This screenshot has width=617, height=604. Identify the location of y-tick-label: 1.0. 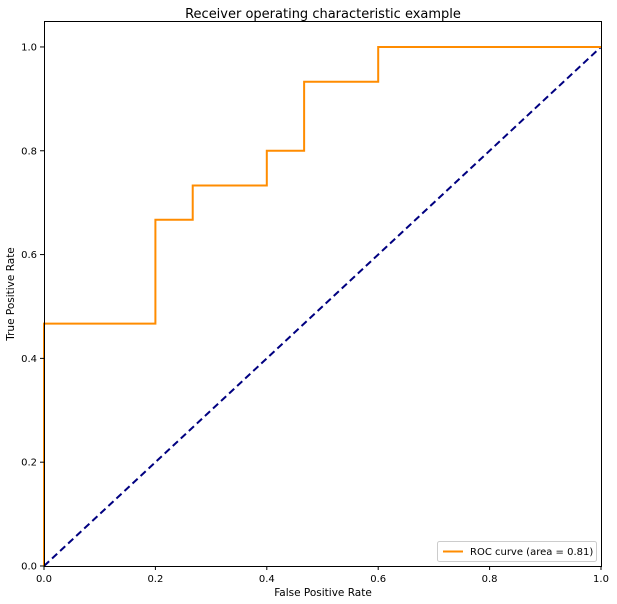
(29, 47).